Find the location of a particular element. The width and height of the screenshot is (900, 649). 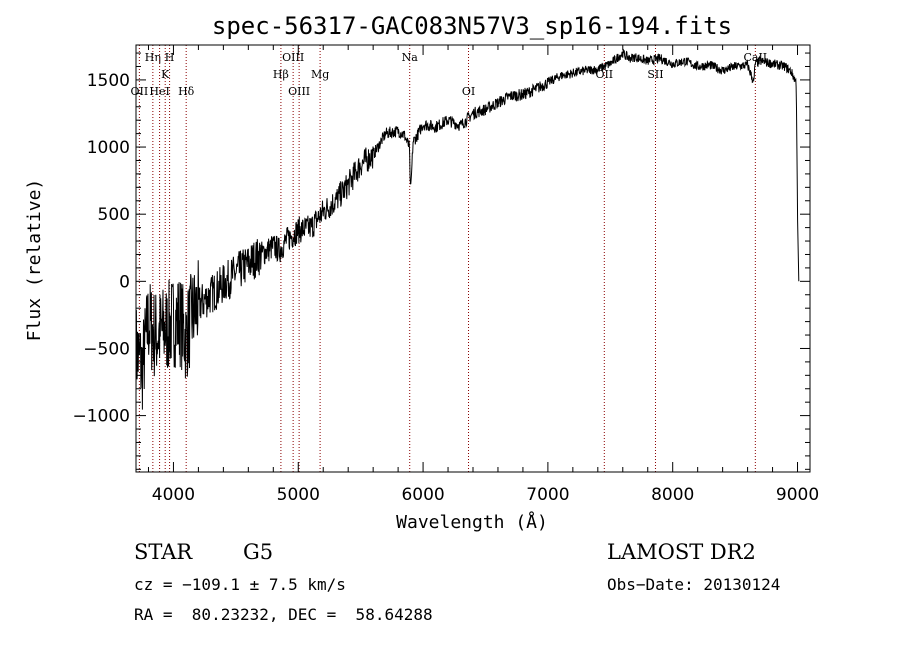

y-axis-label: Flux (relative) is located at coordinates (34, 260).